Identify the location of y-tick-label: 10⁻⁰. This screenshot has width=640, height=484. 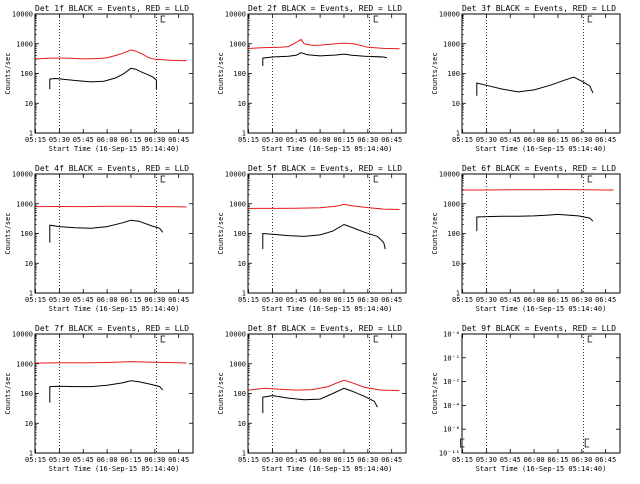
(451, 335).